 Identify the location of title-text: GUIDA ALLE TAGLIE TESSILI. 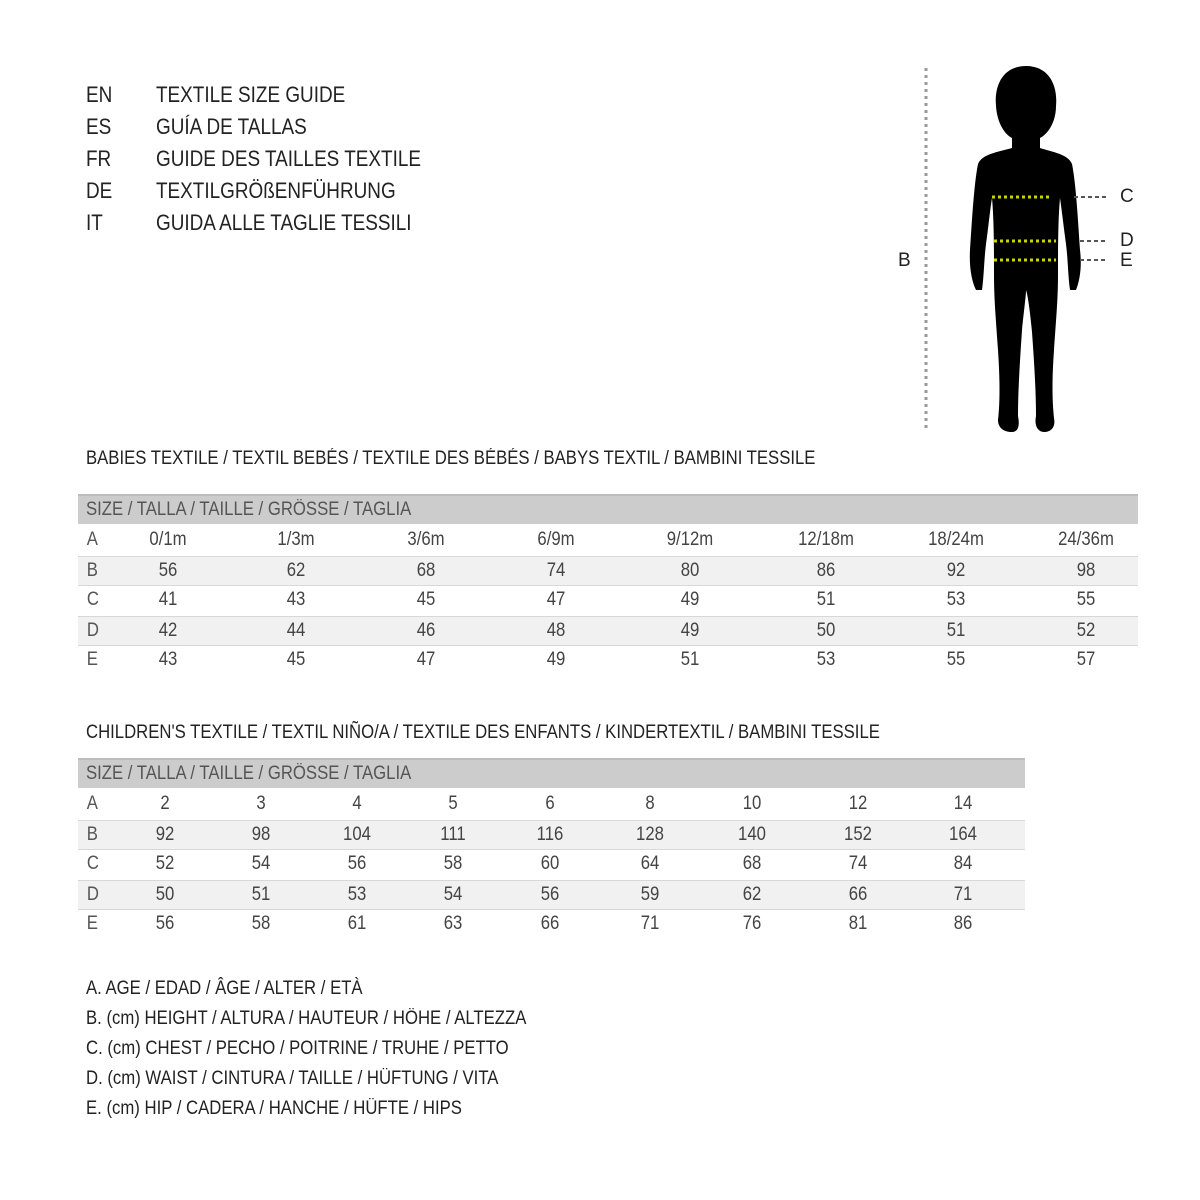
(284, 222).